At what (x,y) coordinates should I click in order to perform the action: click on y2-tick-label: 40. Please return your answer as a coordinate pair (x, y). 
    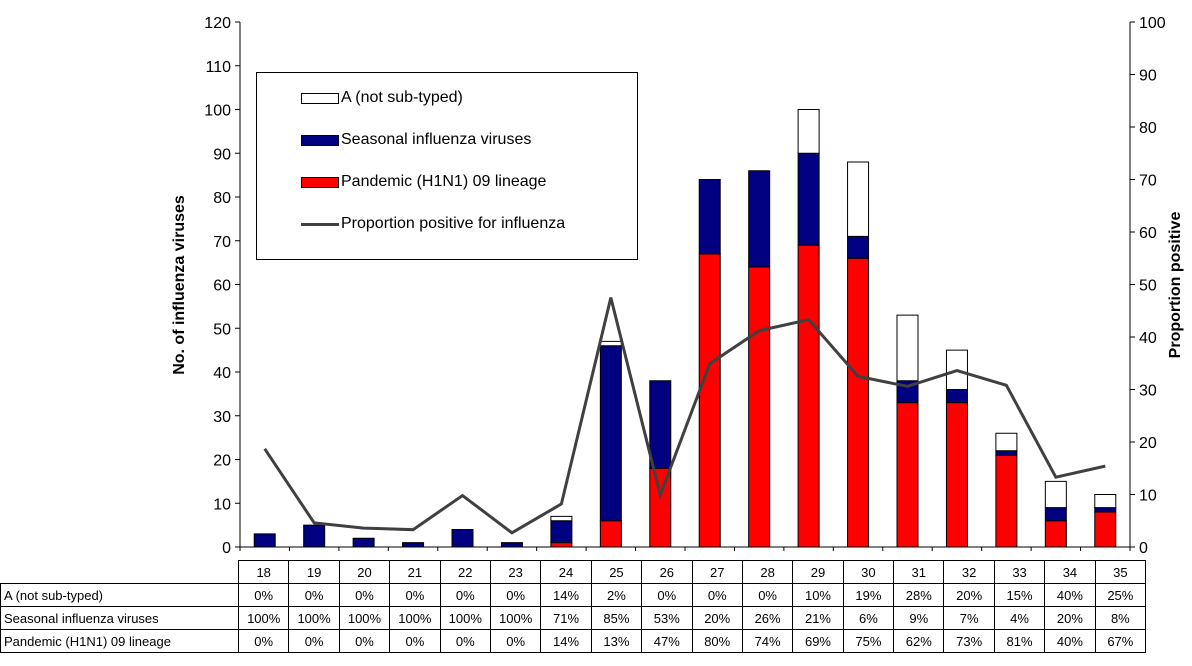
    Looking at the image, I should click on (1148, 338).